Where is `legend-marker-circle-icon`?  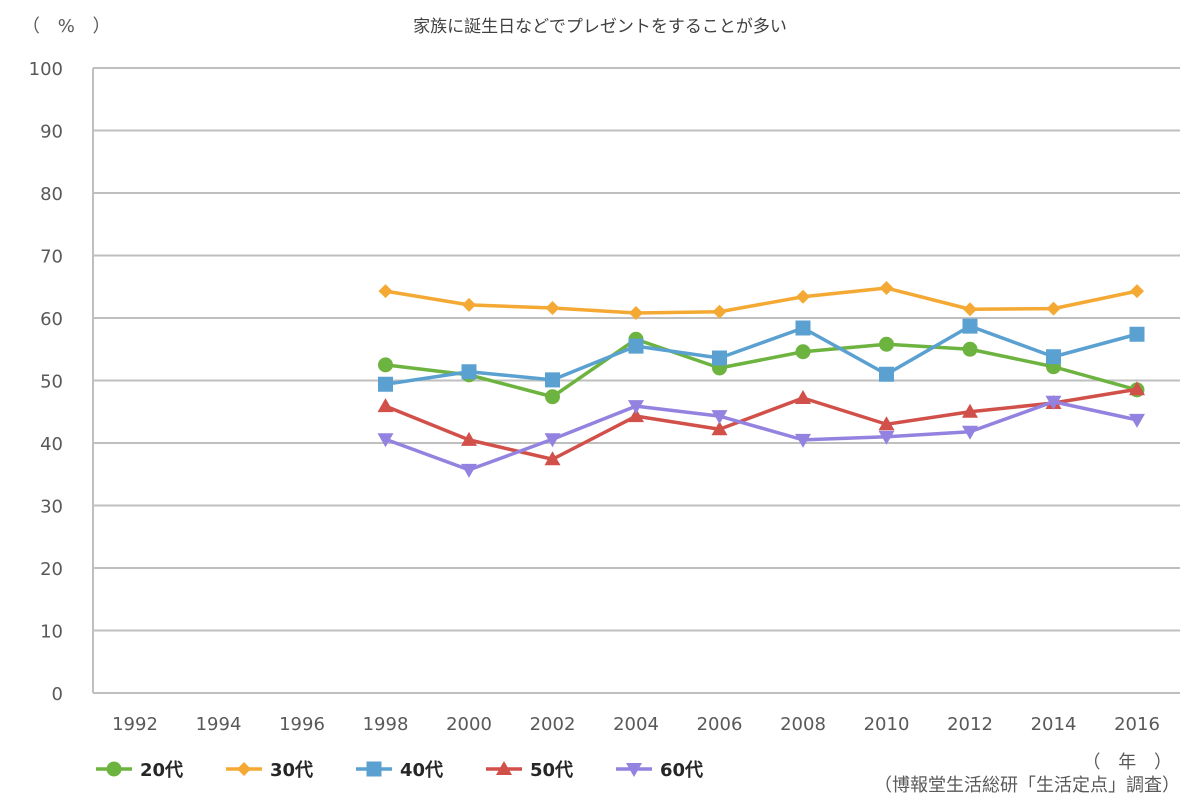
legend-marker-circle-icon is located at coordinates (114, 769).